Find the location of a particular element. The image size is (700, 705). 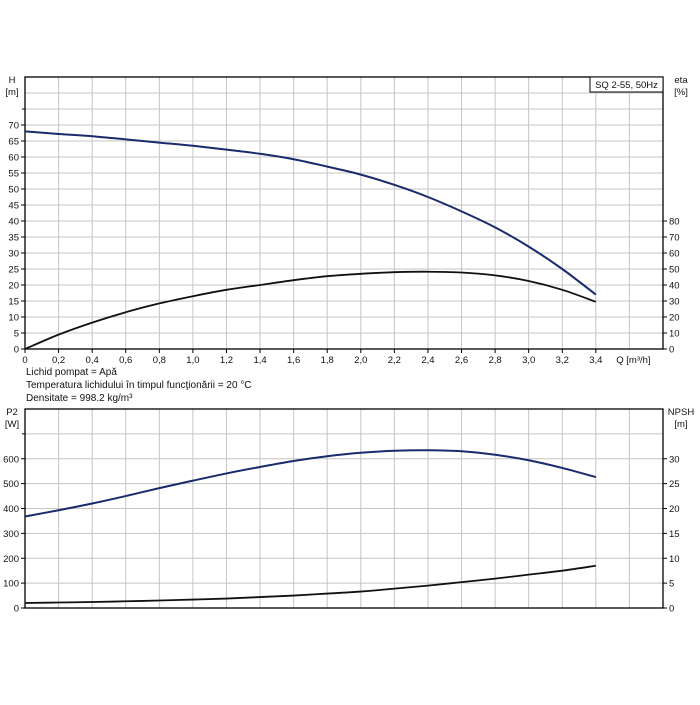

note-density: Densitate = 998.2 kg/m³ is located at coordinates (79, 398).